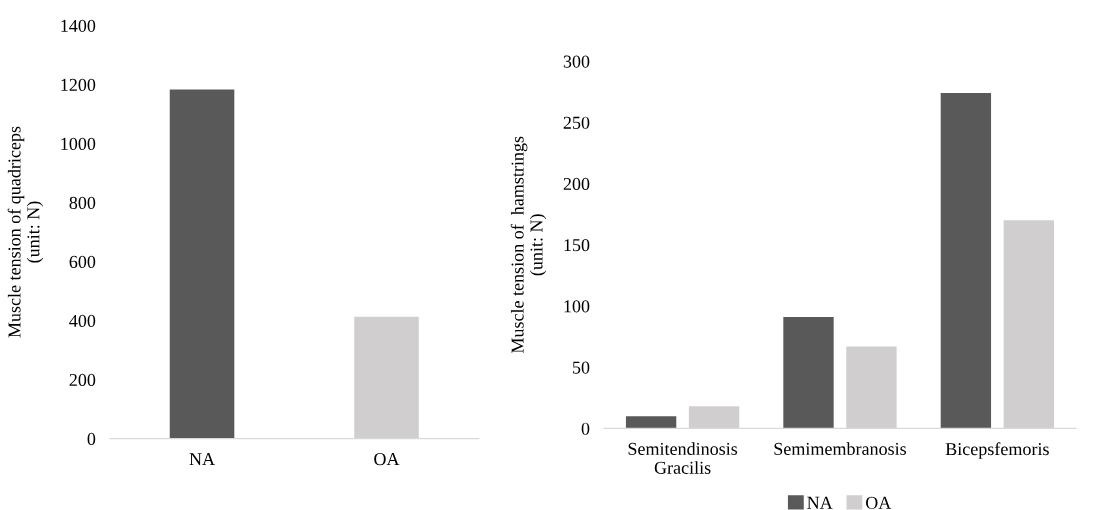 The height and width of the screenshot is (510, 1098). Describe the element at coordinates (82, 202) in the screenshot. I see `y-tick-label: 800` at that location.